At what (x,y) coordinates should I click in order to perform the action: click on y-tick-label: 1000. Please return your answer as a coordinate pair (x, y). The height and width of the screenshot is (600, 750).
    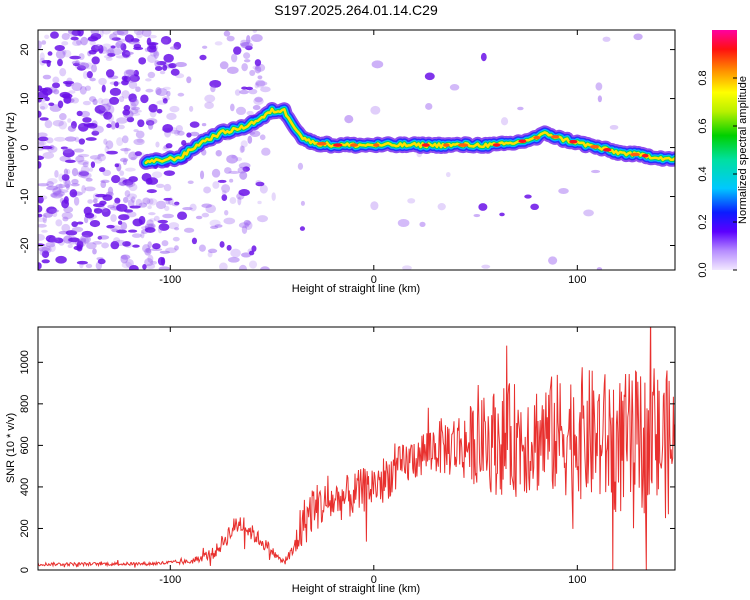
    Looking at the image, I should click on (25, 362).